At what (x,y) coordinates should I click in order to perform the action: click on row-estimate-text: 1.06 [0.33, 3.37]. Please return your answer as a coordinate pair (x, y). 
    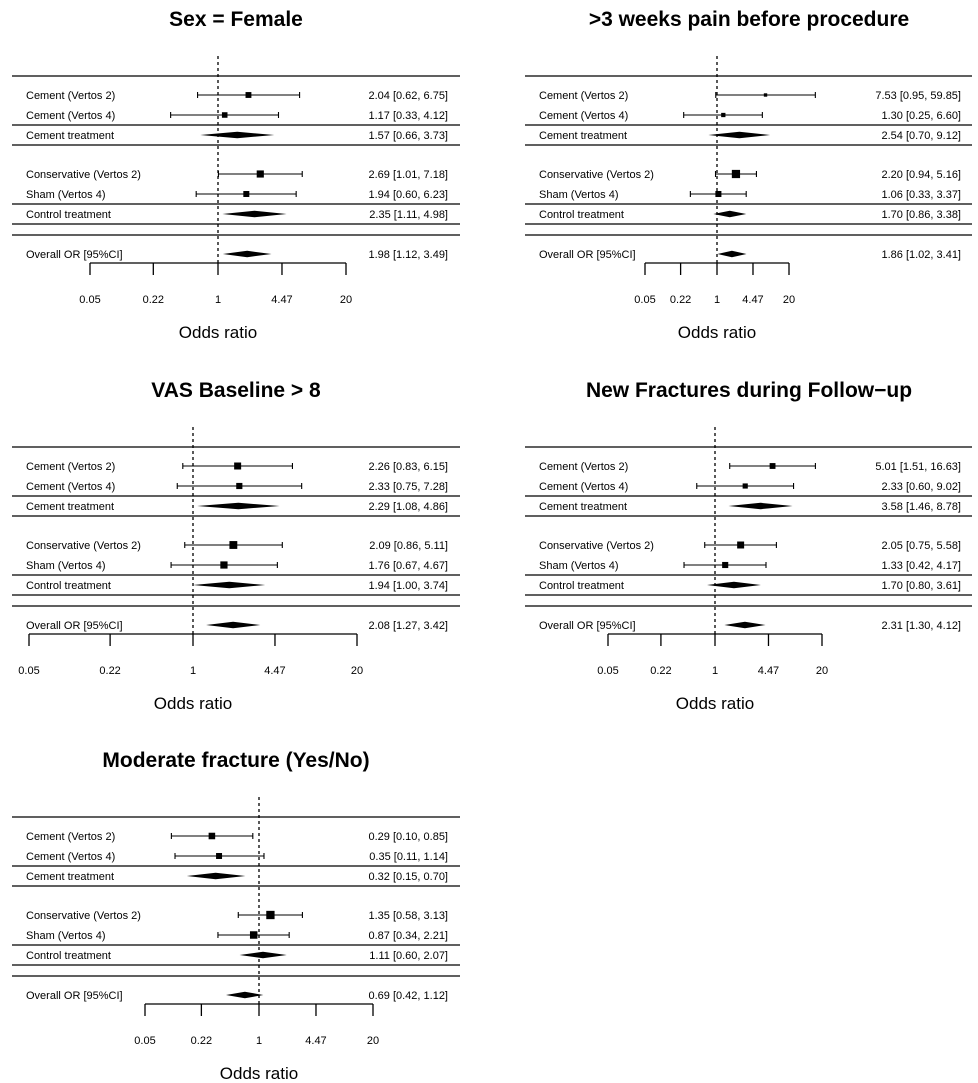
    Looking at the image, I should click on (921, 195).